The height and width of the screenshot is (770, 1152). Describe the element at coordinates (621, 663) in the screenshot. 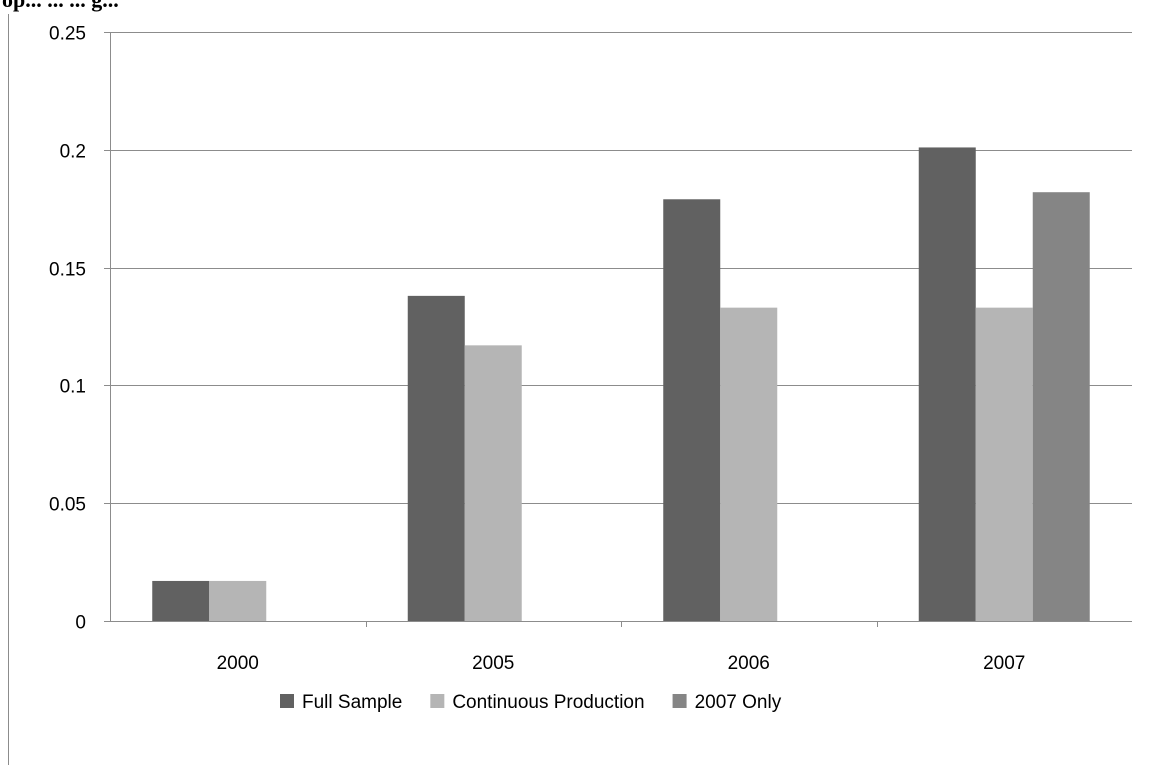

I see `x-tick-labels: 2000 2005 2006 2007` at that location.